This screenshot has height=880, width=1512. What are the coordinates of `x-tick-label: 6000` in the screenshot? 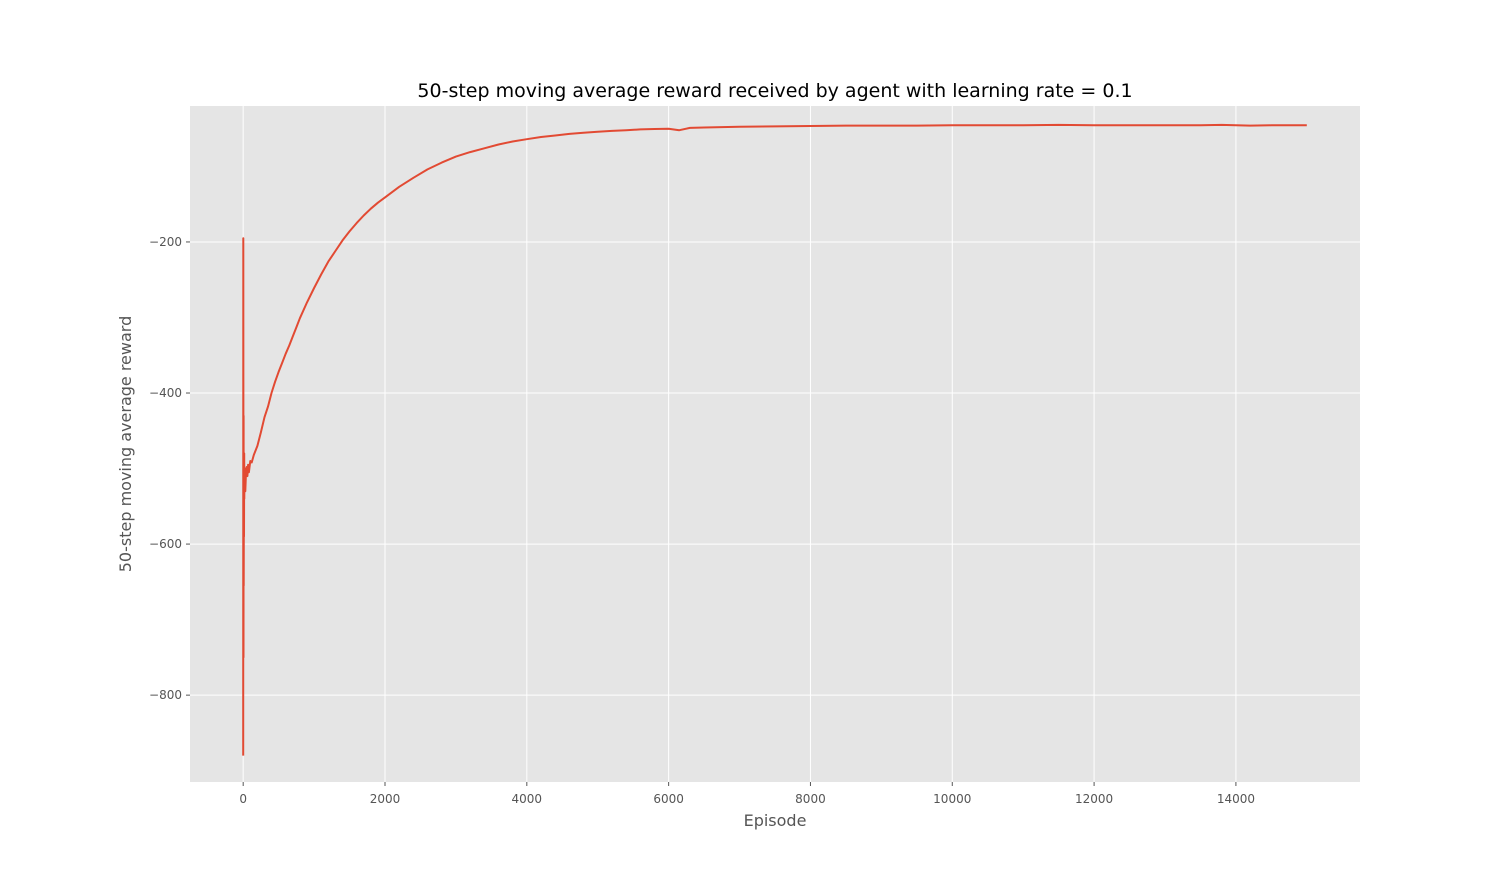 It's located at (668, 799).